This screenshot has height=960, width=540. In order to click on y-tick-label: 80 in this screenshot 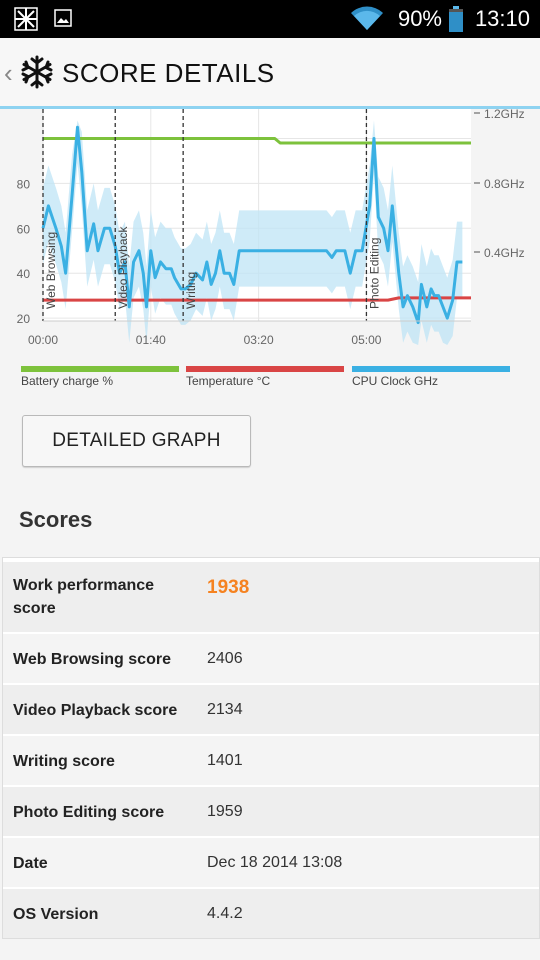, I will do `click(24, 184)`.